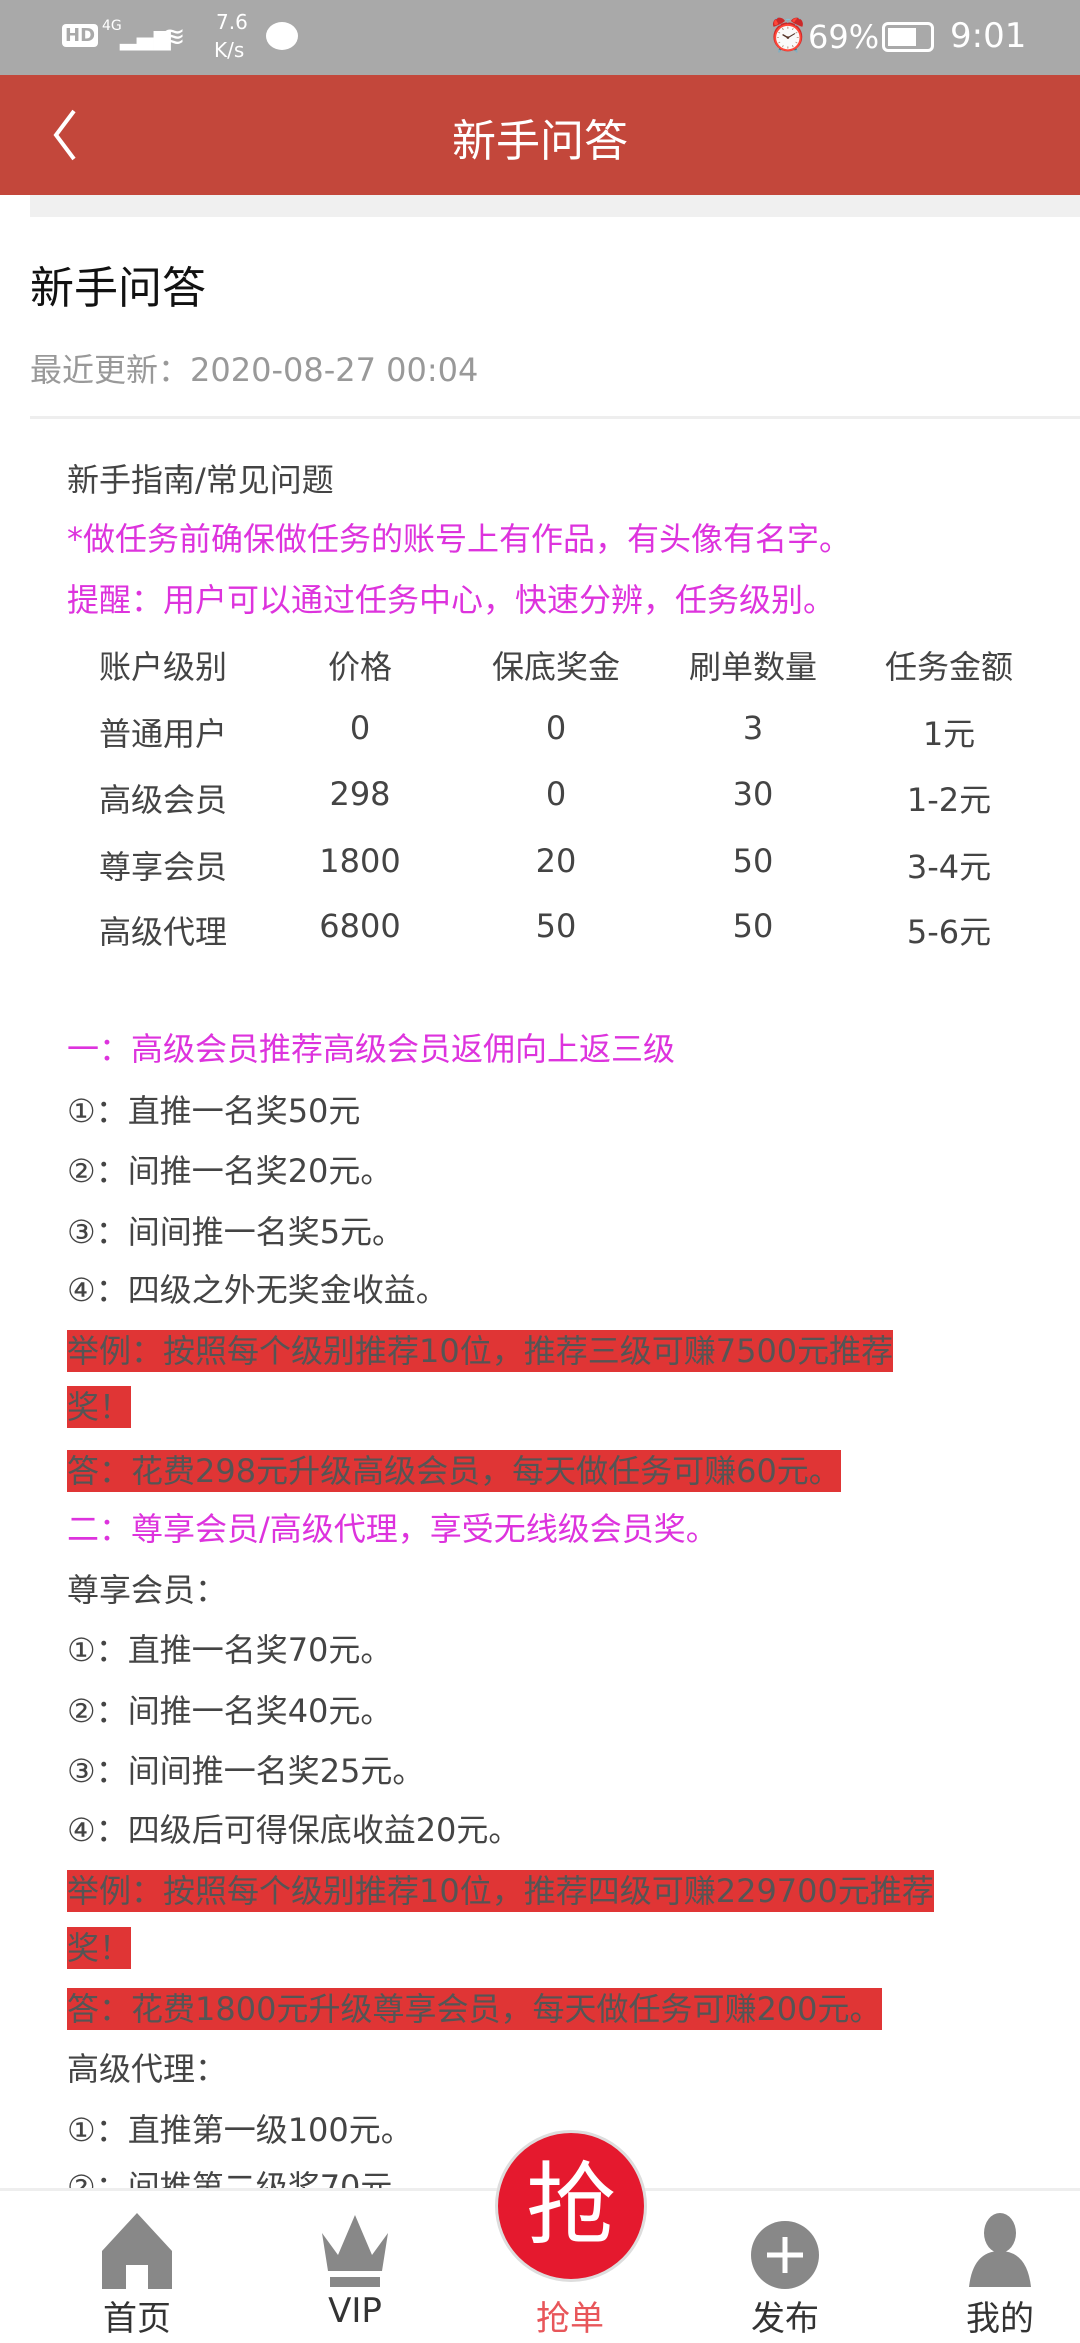  Describe the element at coordinates (500, 1891) in the screenshot. I see `example-highlight: 举例：按照每个级别推荐10位，推荐四级可赚229700元推荐` at that location.